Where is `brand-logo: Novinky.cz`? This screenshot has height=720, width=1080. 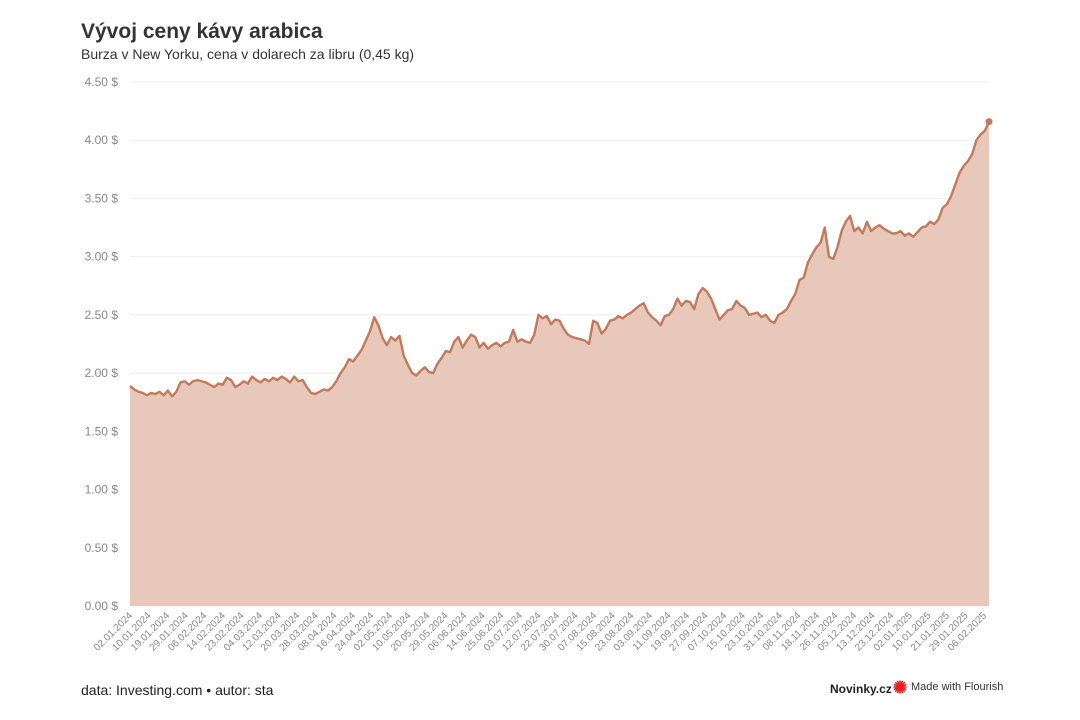 brand-logo: Novinky.cz is located at coordinates (861, 689).